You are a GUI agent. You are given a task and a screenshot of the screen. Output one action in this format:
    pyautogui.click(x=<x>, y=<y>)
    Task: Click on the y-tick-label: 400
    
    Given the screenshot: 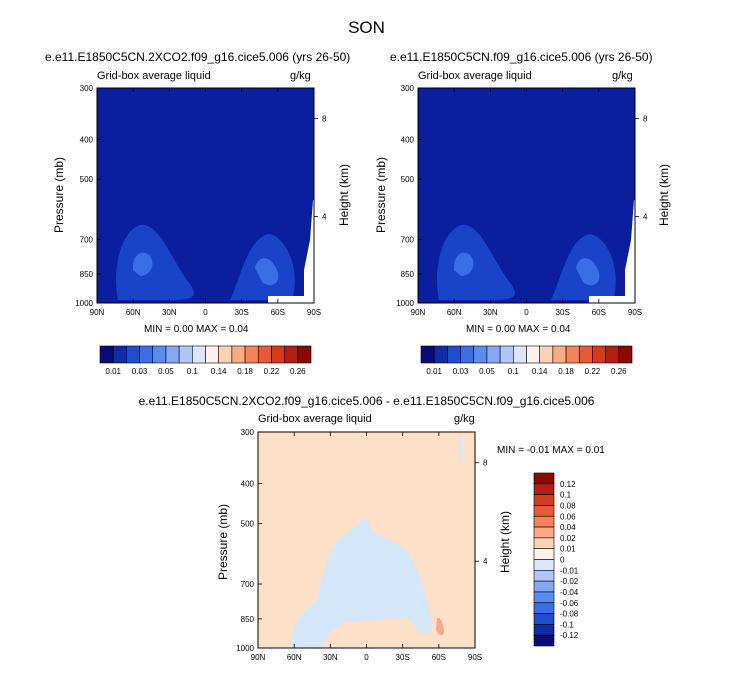 What is the action you would take?
    pyautogui.click(x=248, y=484)
    